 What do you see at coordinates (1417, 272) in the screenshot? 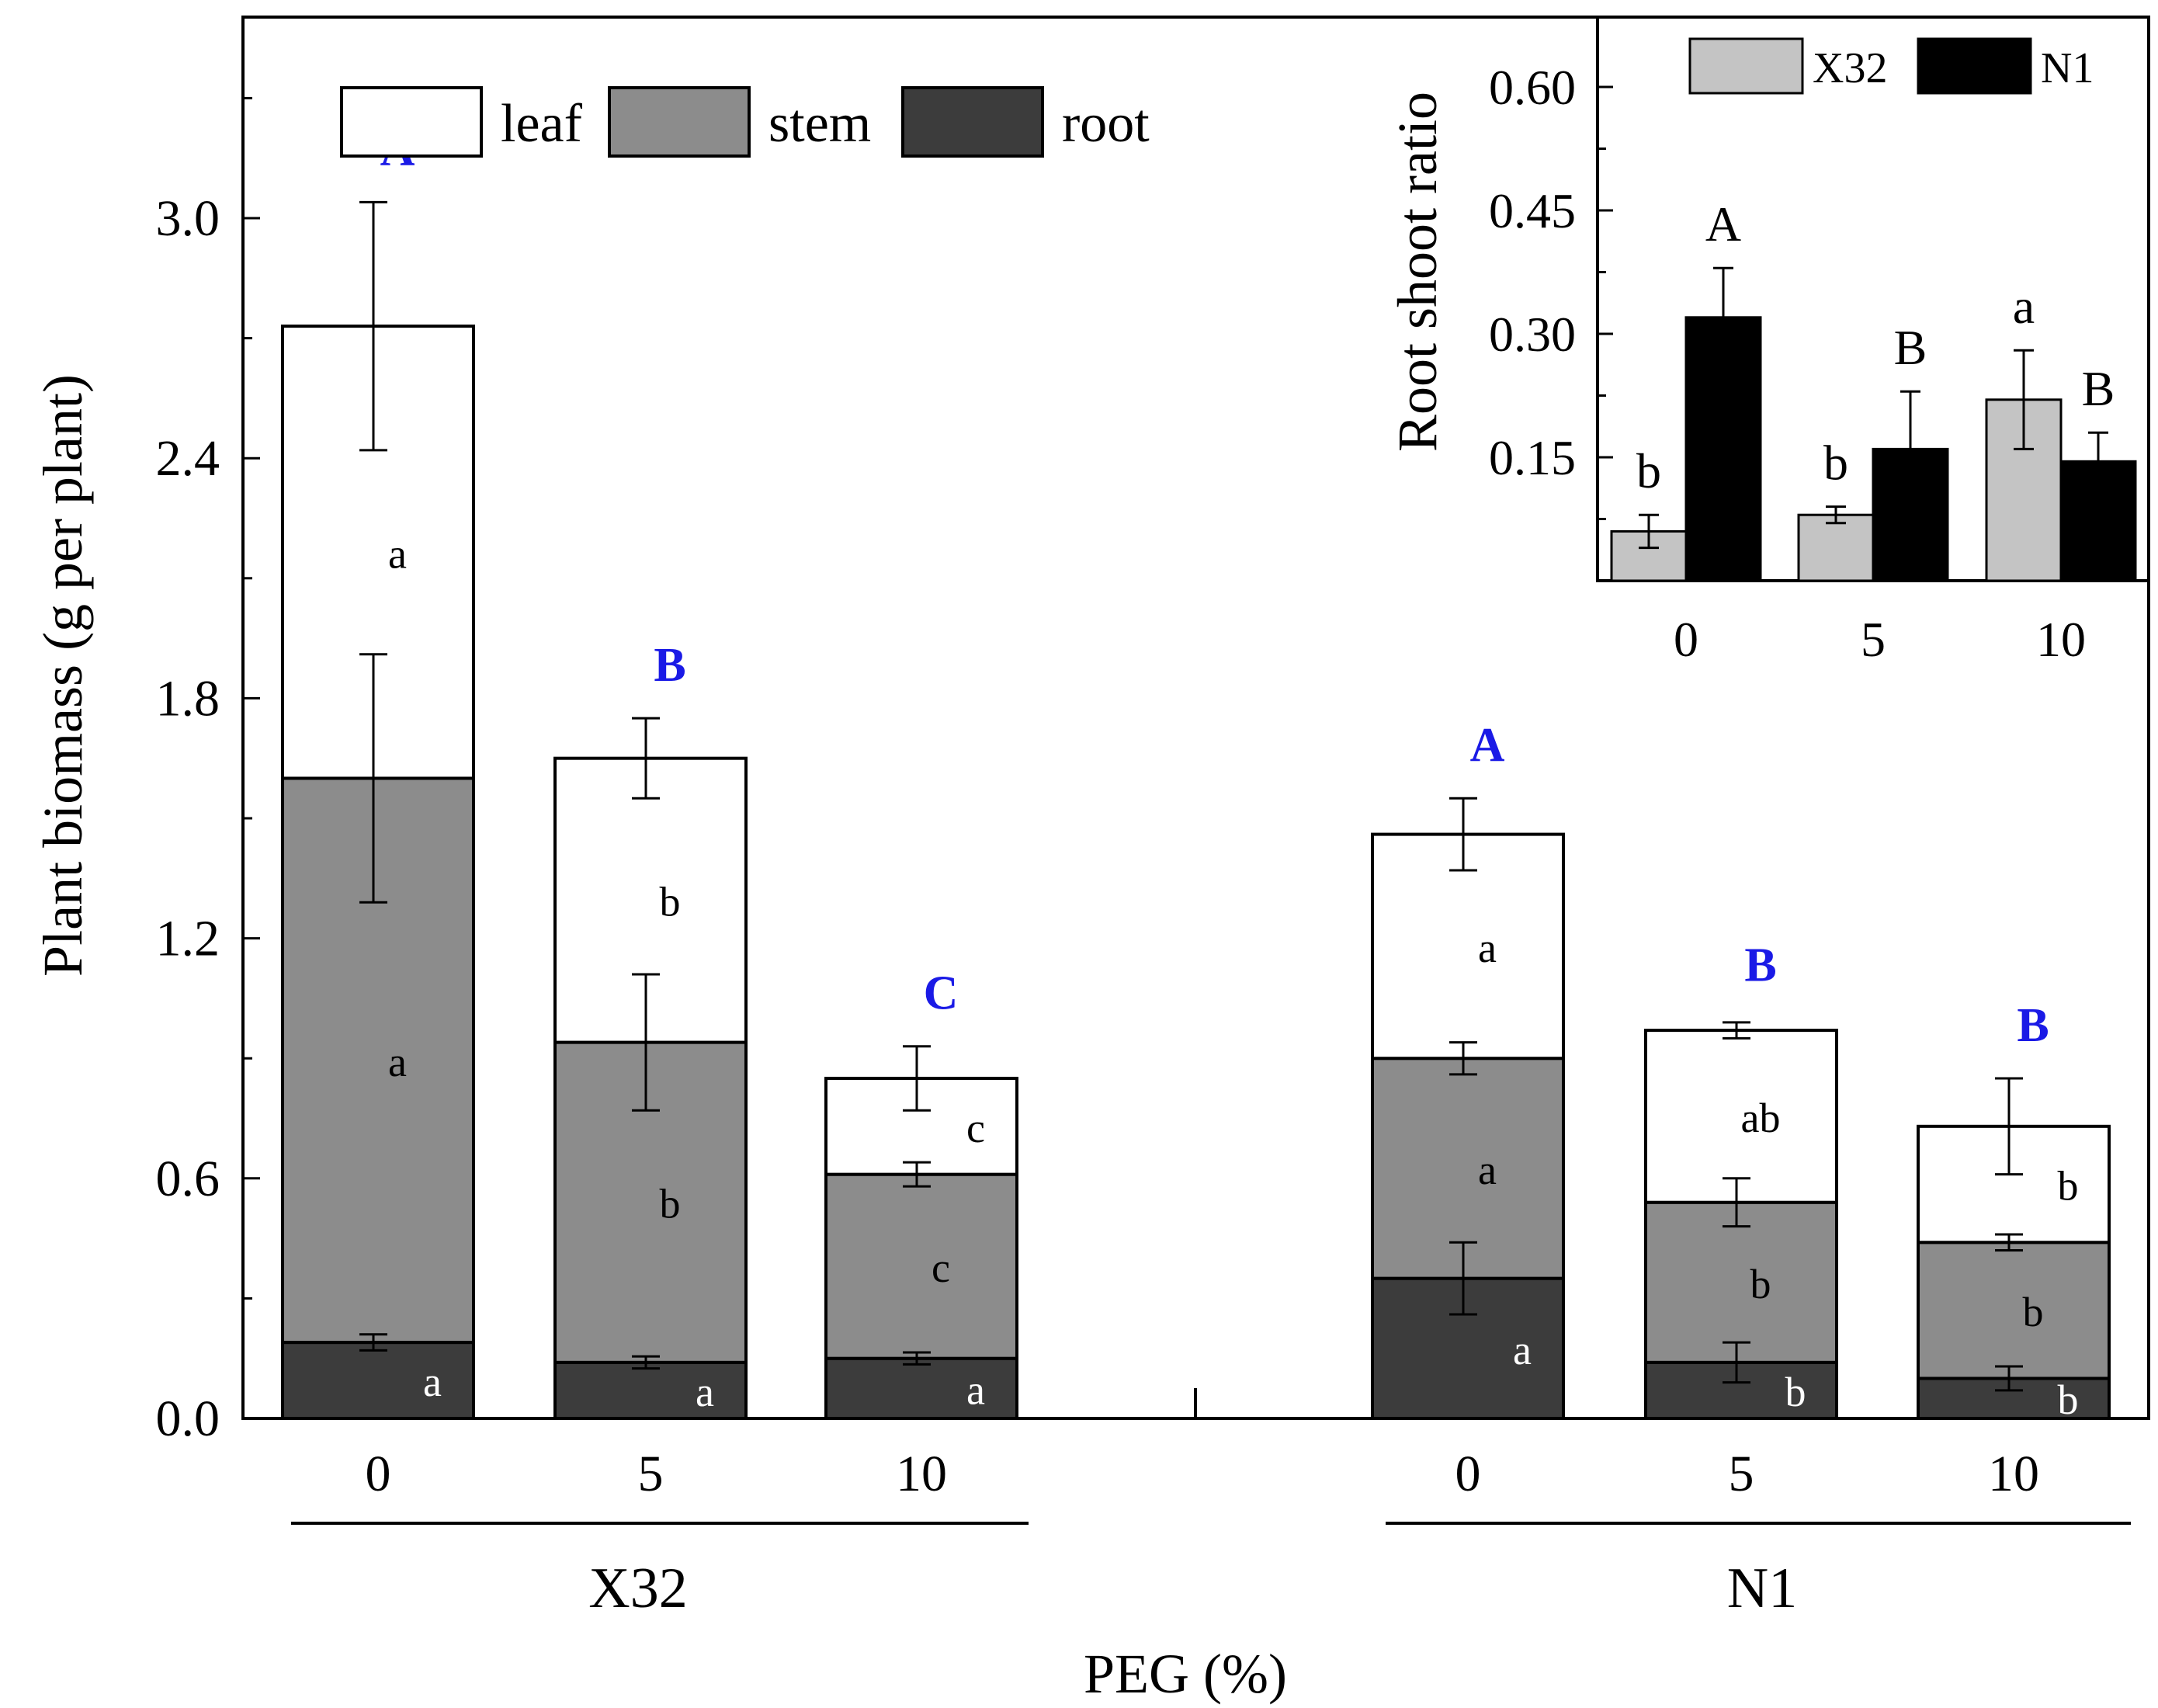
I see `inset-y-axis-title: Root shoot ratio` at bounding box center [1417, 272].